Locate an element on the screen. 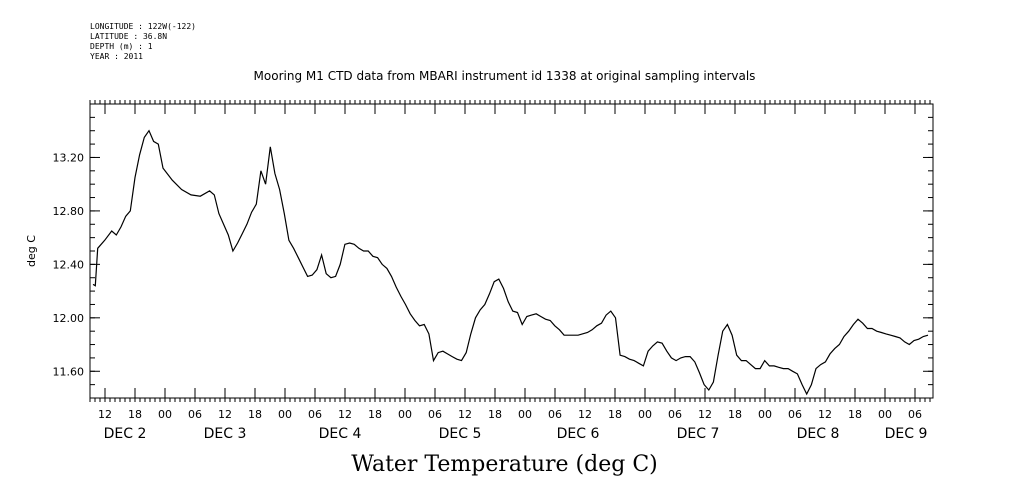 The height and width of the screenshot is (504, 1009). x-day-label: DEC 5 is located at coordinates (460, 434).